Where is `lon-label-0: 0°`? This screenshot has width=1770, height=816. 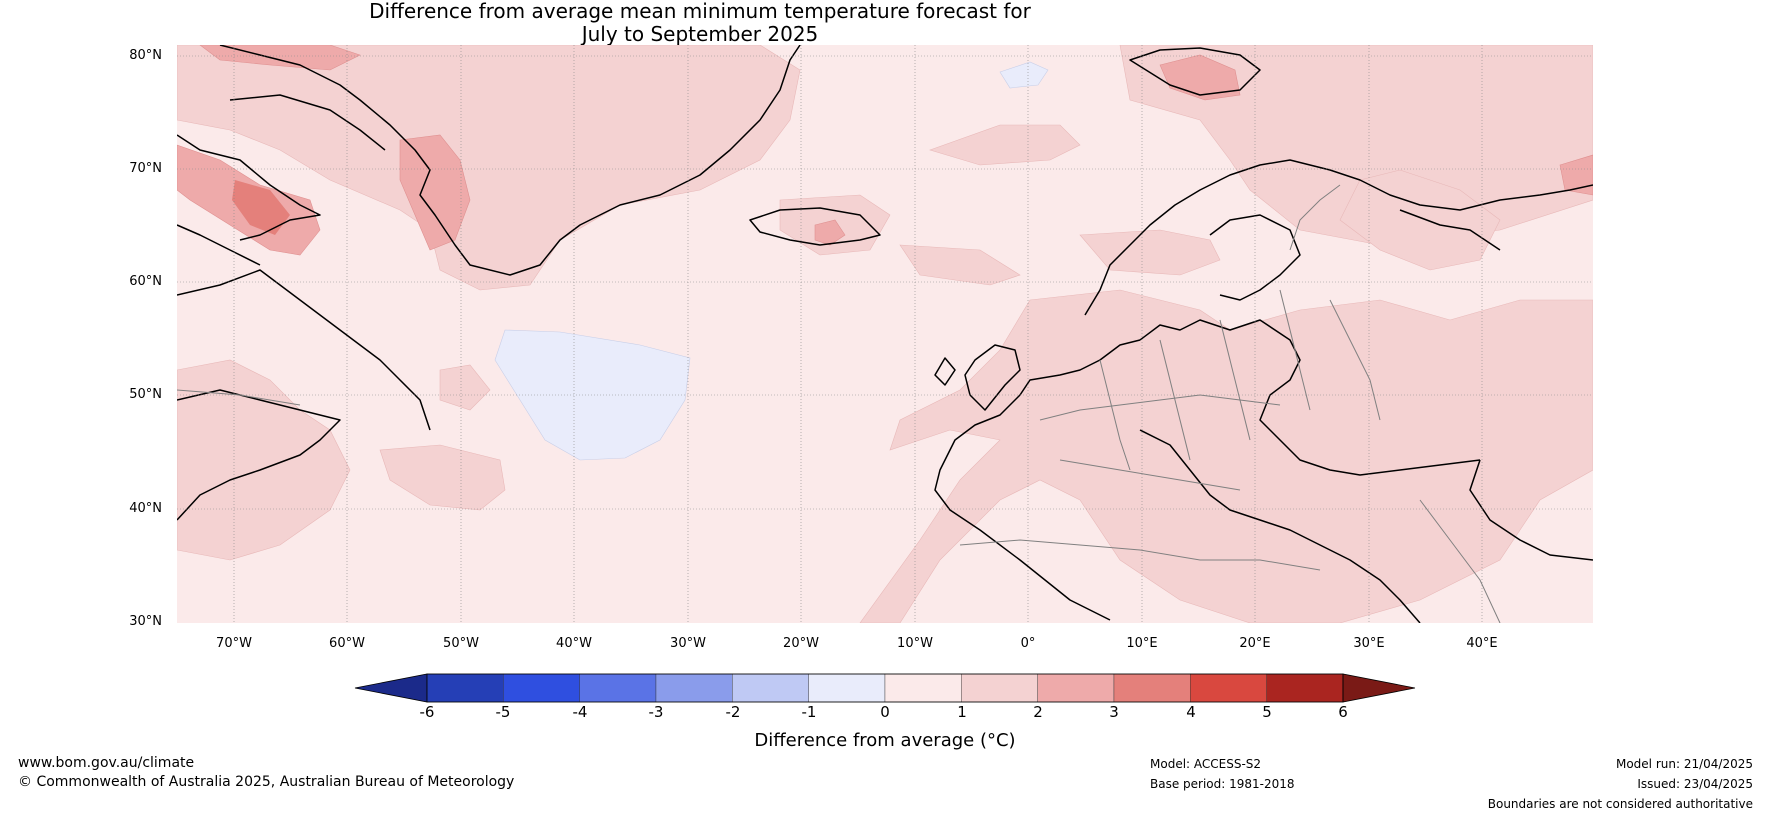 lon-label-0: 0° is located at coordinates (1028, 643).